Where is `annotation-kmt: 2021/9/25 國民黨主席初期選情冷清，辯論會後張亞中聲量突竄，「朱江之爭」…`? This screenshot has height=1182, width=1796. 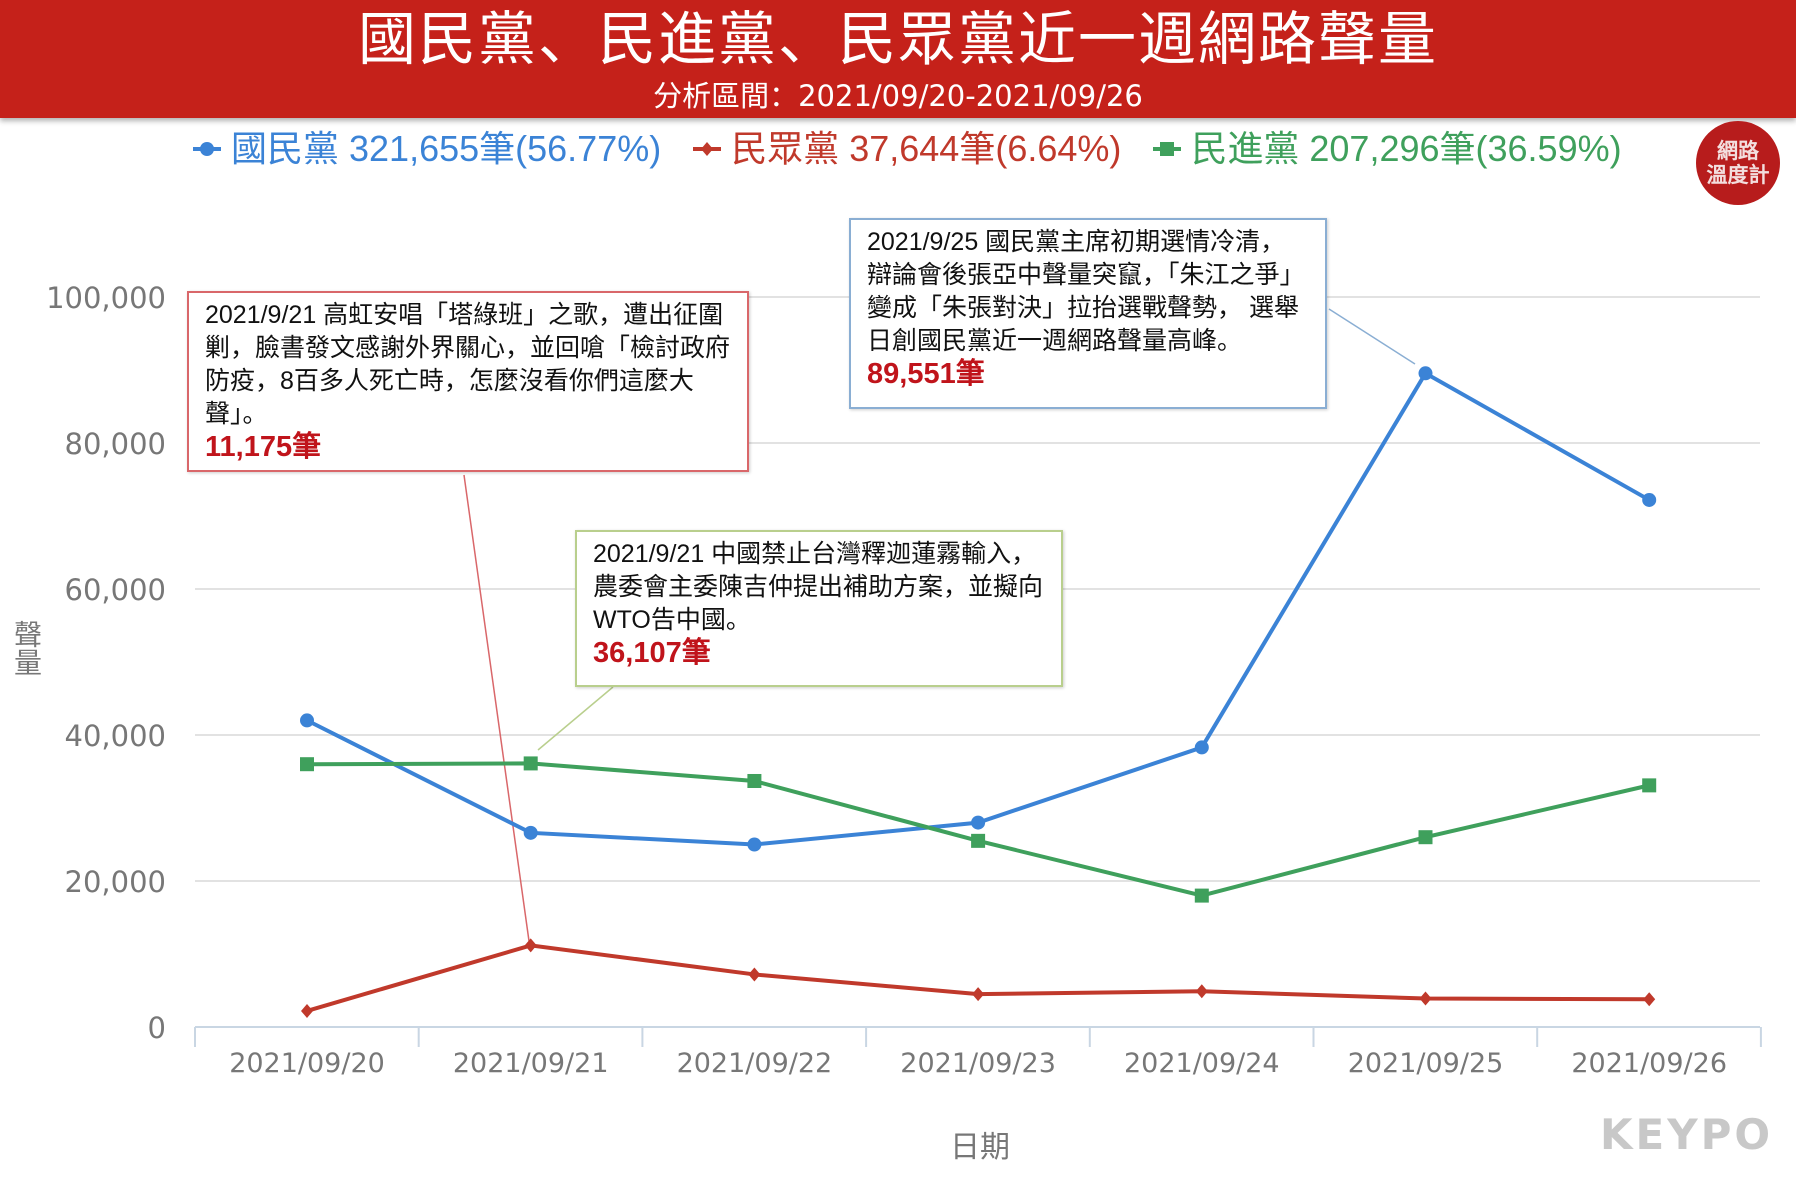
annotation-kmt: 2021/9/25 國民黨主席初期選情冷清，辯論會後張亞中聲量突竄，「朱江之爭」… is located at coordinates (1088, 313).